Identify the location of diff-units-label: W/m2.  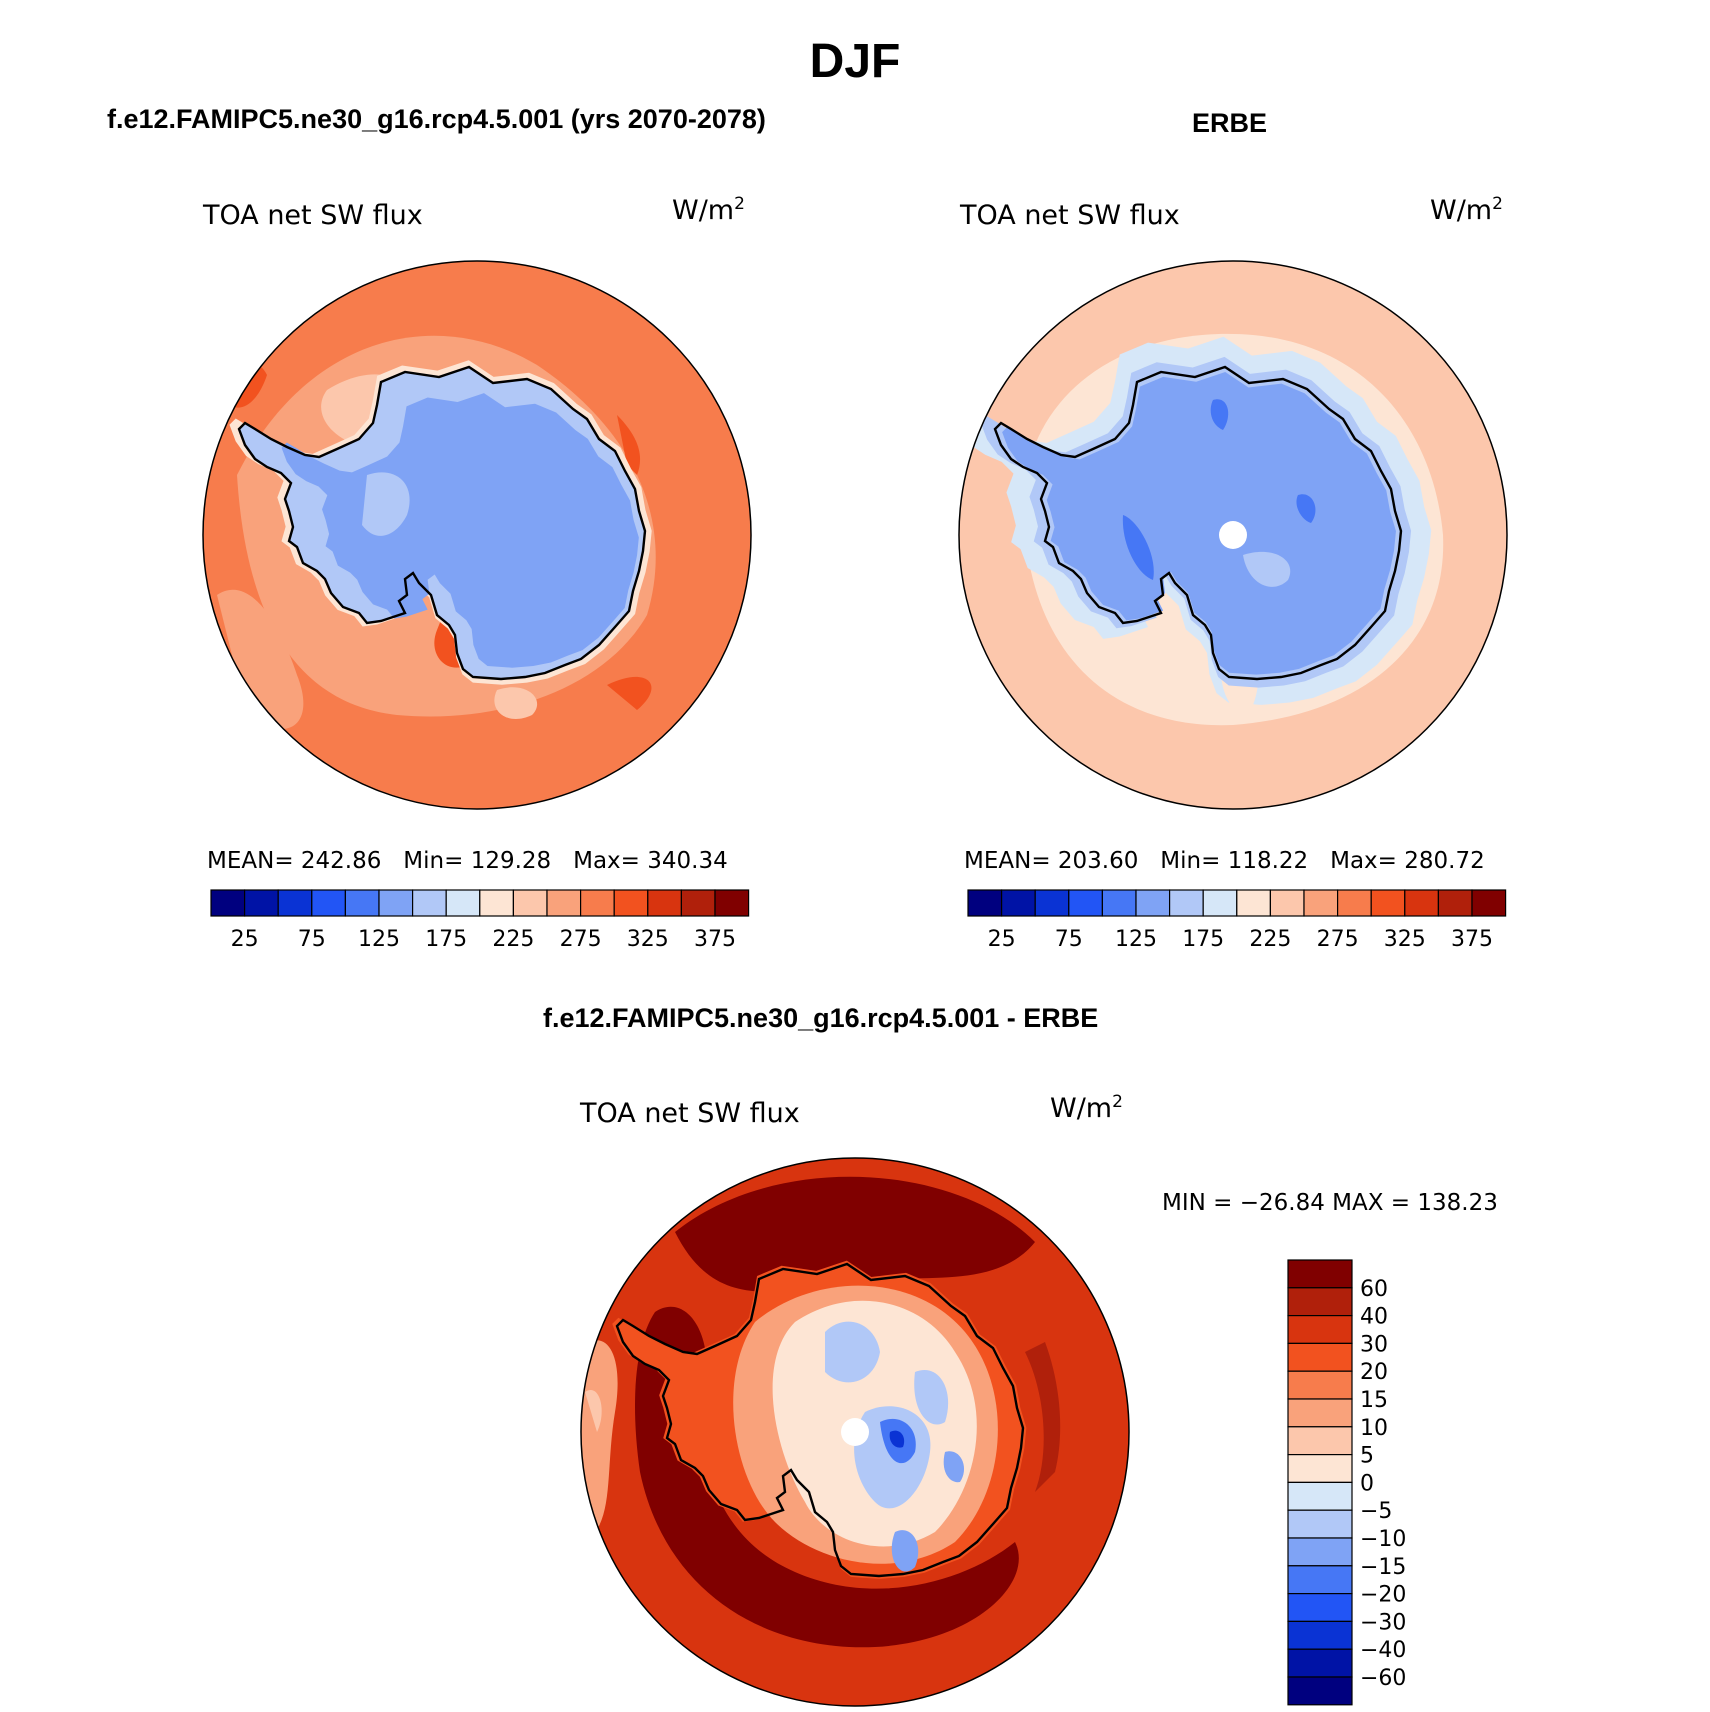
(1086, 1108).